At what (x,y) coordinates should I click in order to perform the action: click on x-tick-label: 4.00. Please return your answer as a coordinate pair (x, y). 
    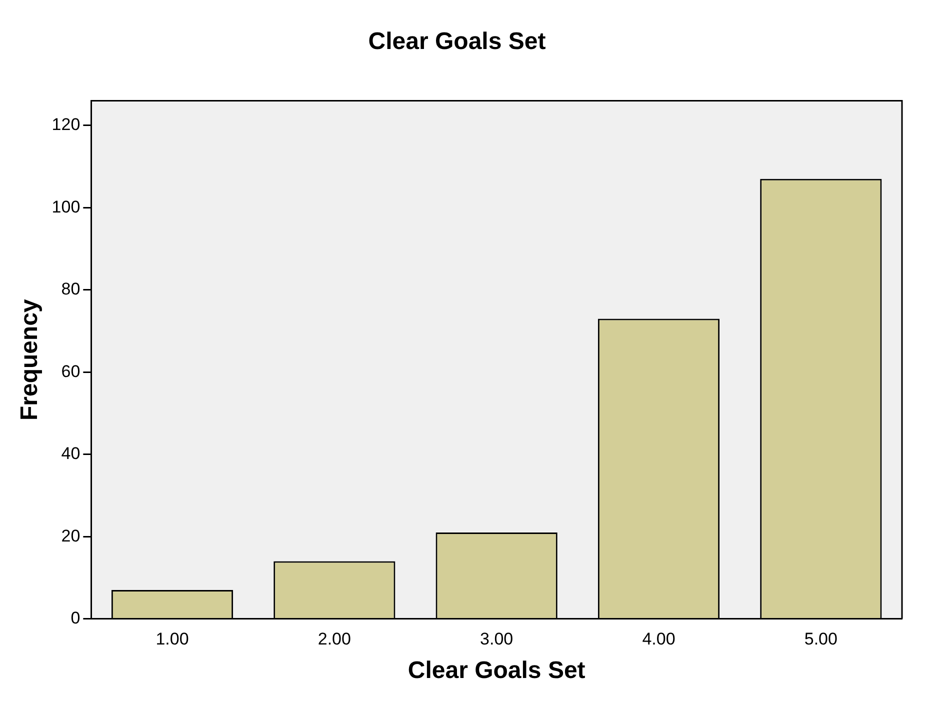
    Looking at the image, I should click on (659, 639).